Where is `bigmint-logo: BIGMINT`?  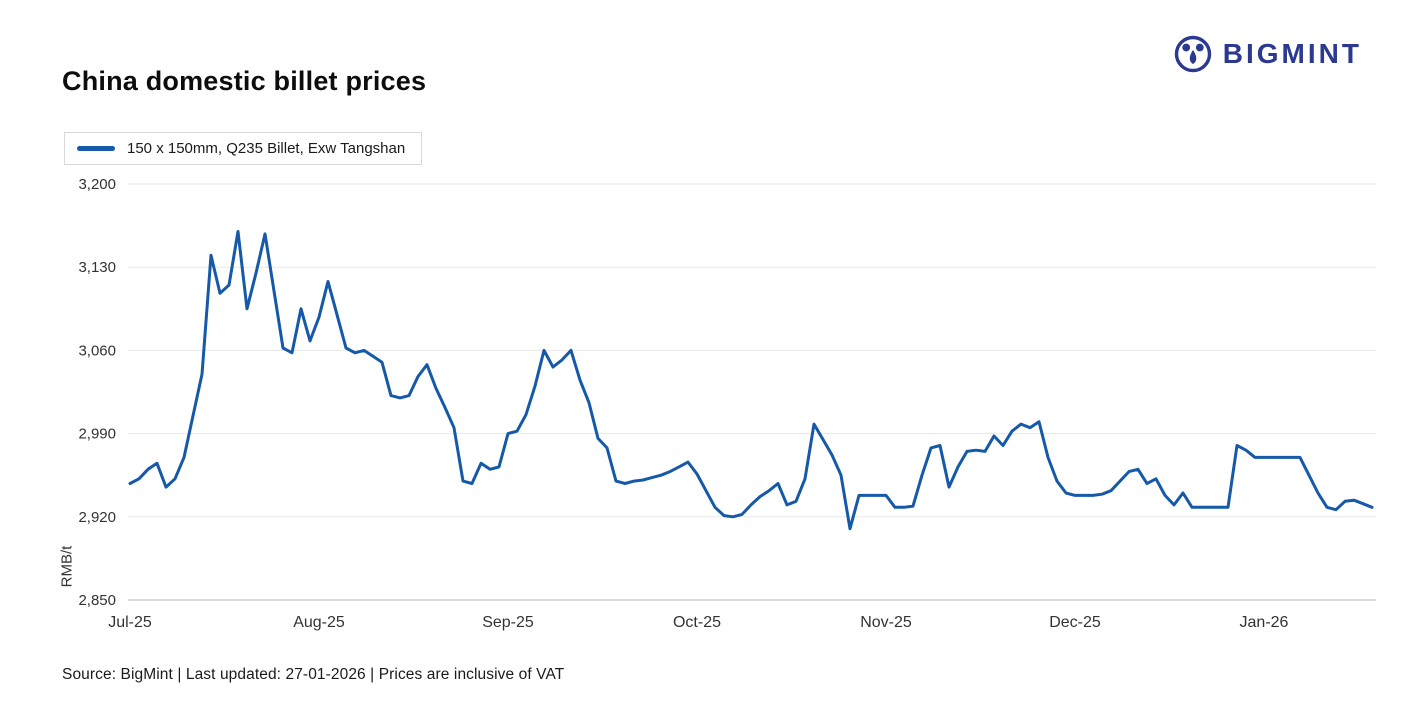 bigmint-logo: BIGMINT is located at coordinates (1267, 54).